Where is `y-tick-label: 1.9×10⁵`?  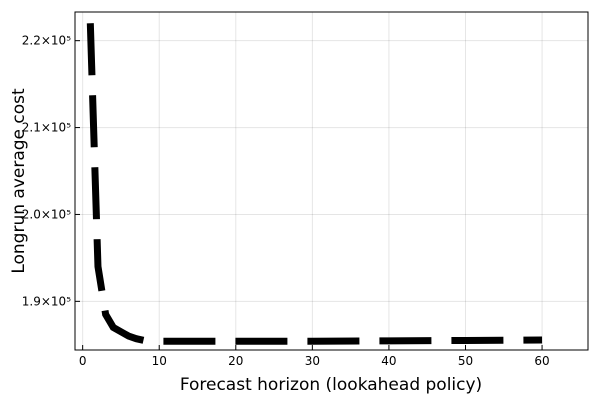
y-tick-label: 1.9×10⁵ is located at coordinates (46, 301).